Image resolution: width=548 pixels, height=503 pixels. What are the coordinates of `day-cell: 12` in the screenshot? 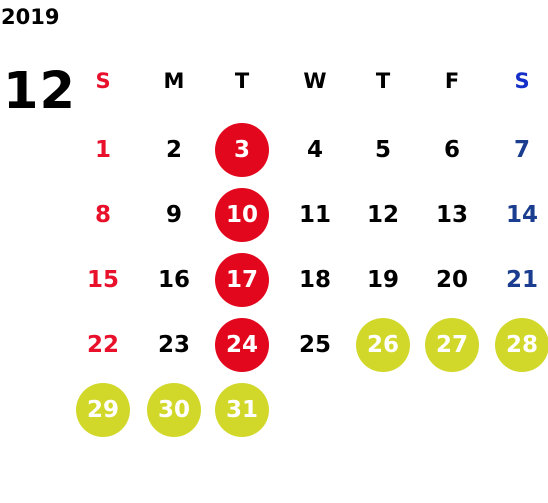 It's located at (383, 215).